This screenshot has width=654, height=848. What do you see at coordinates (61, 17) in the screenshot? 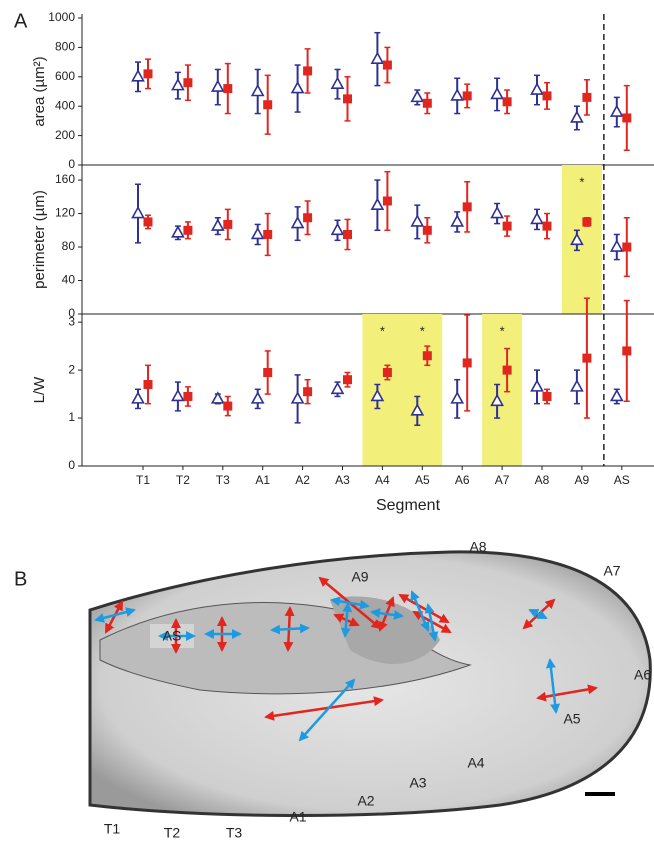
I see `y-tick-label: 1000` at bounding box center [61, 17].